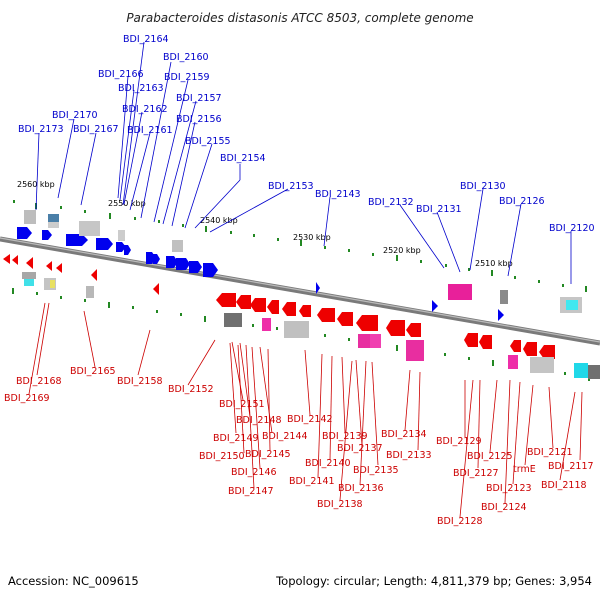 This screenshot has width=600, height=600. What do you see at coordinates (361, 488) in the screenshot?
I see `gene-label: BDI_2136` at bounding box center [361, 488].